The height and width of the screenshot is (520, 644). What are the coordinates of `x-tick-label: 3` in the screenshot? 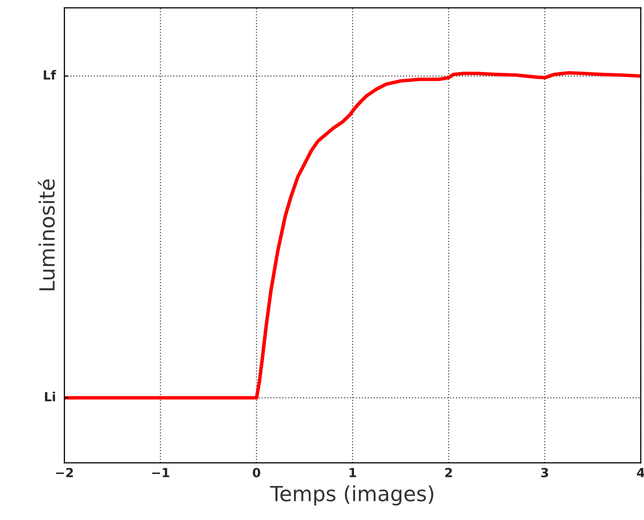 It's located at (544, 473).